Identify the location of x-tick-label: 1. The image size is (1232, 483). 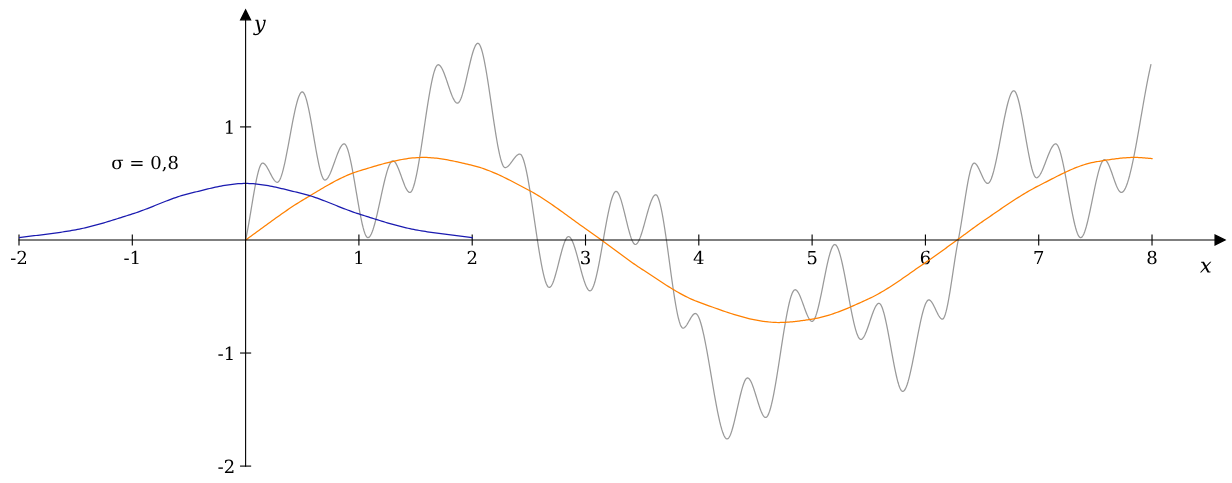
(359, 257).